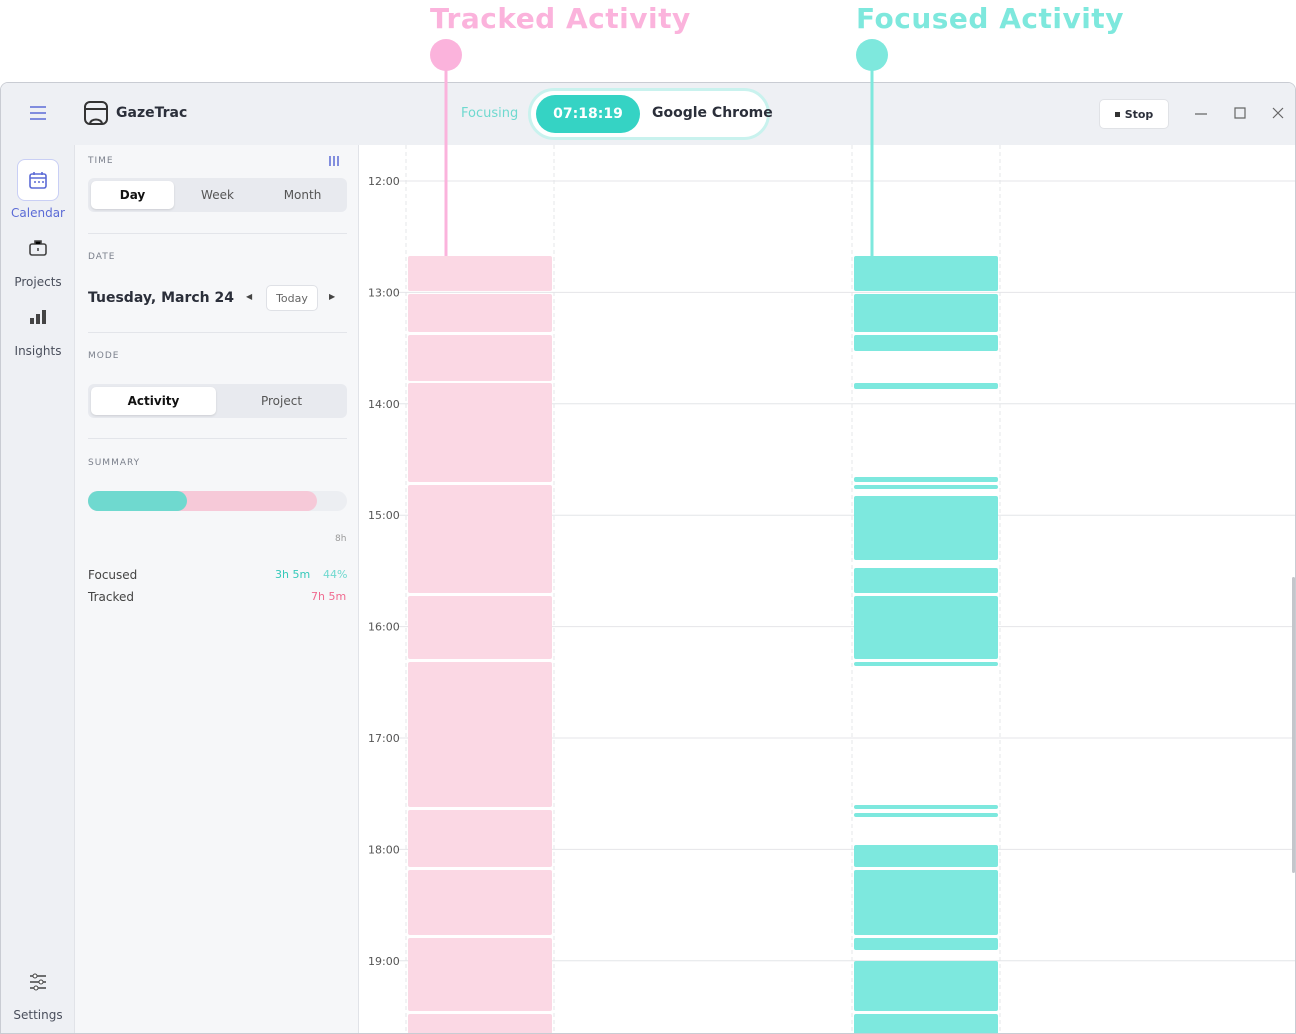 The width and height of the screenshot is (1296, 1034). I want to click on option: Day, so click(132, 195).